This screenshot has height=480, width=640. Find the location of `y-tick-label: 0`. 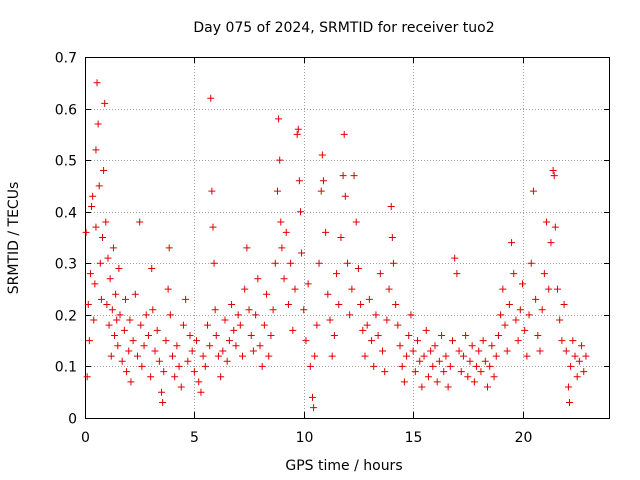

y-tick-label: 0 is located at coordinates (72, 420).